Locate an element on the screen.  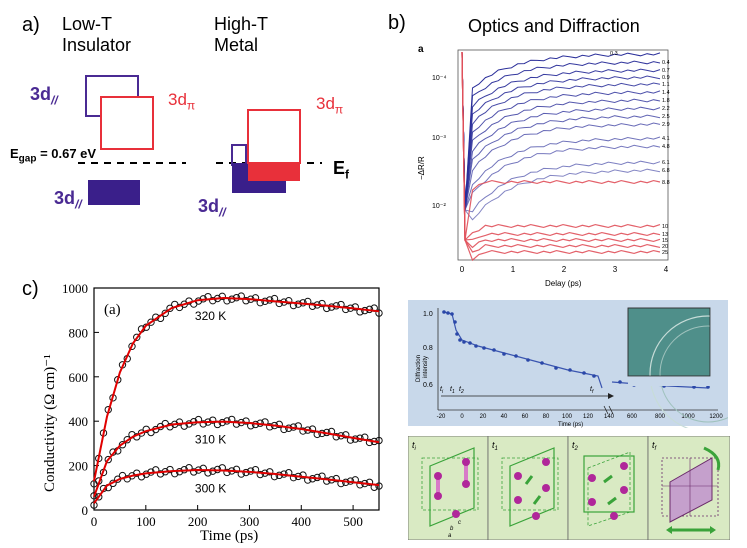
tmark-t2-sub: 2 is located at coordinates (462, 392).